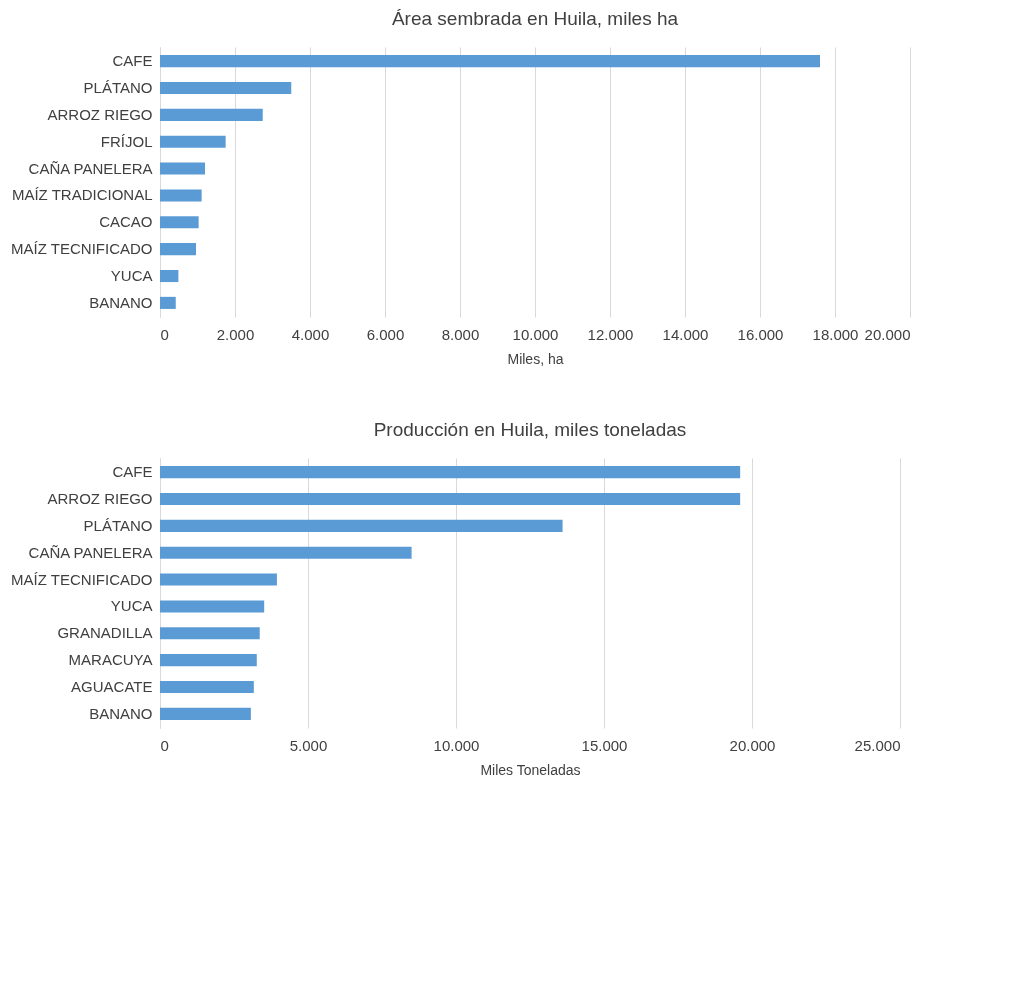 The image size is (1015, 989). Describe the element at coordinates (535, 358) in the screenshot. I see `x-axis-title: Miles, ha` at that location.